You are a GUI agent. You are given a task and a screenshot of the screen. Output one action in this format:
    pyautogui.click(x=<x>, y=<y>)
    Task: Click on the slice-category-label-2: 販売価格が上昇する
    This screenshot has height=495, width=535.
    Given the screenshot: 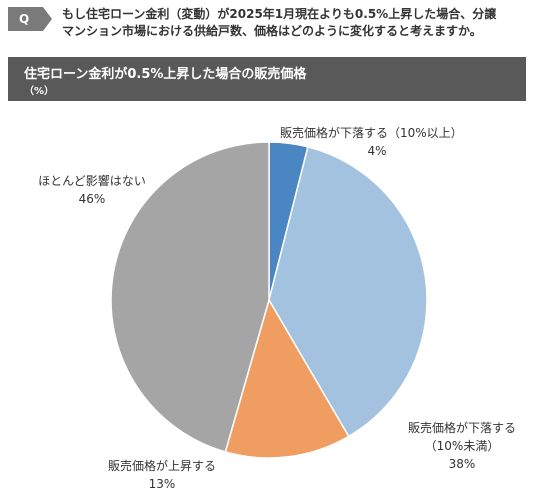 What is the action you would take?
    pyautogui.click(x=162, y=465)
    